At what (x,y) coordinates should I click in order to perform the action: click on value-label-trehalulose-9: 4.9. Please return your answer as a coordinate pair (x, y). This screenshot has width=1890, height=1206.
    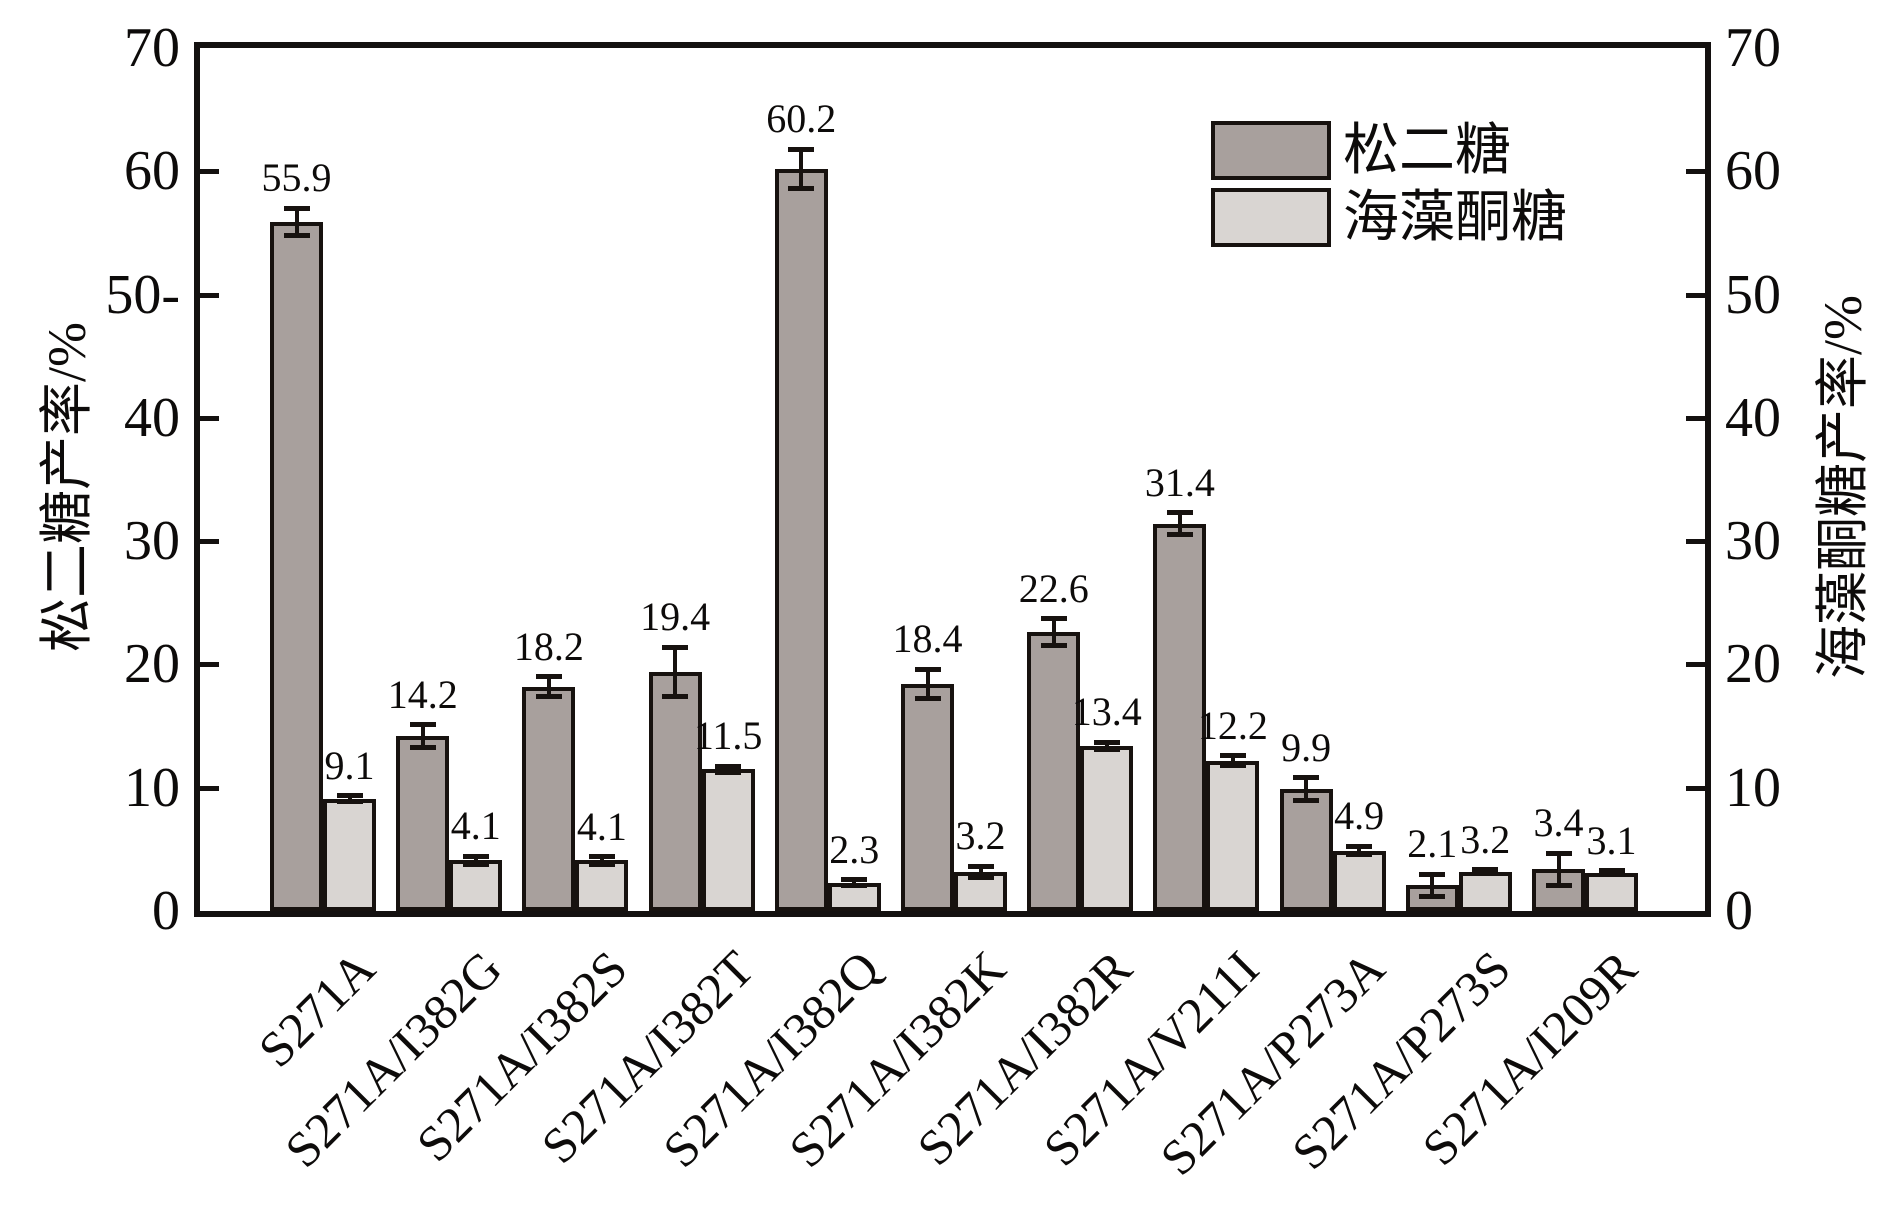
    Looking at the image, I should click on (1359, 816).